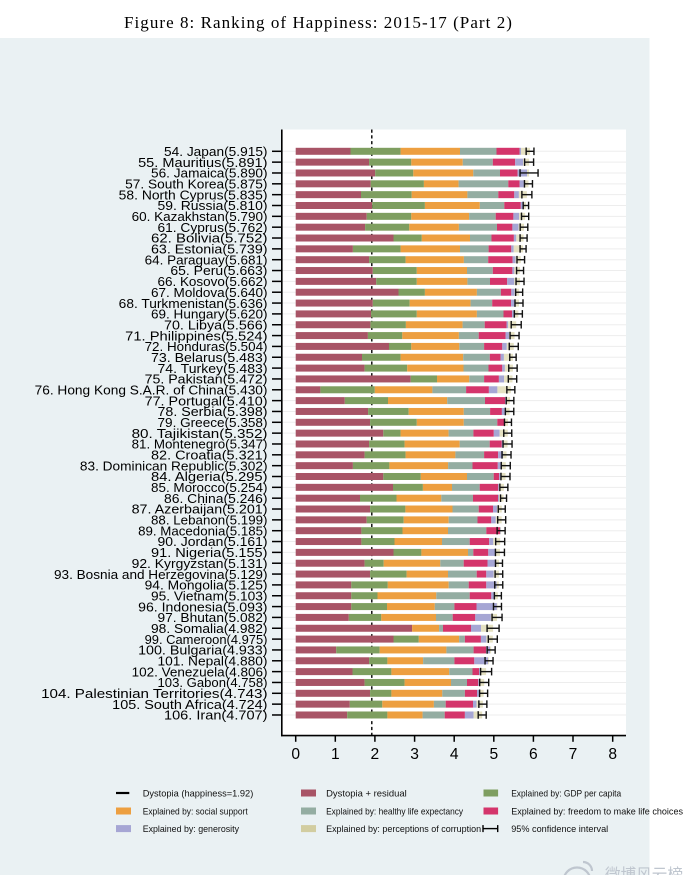  I want to click on svg-text: 5, so click(493, 754).